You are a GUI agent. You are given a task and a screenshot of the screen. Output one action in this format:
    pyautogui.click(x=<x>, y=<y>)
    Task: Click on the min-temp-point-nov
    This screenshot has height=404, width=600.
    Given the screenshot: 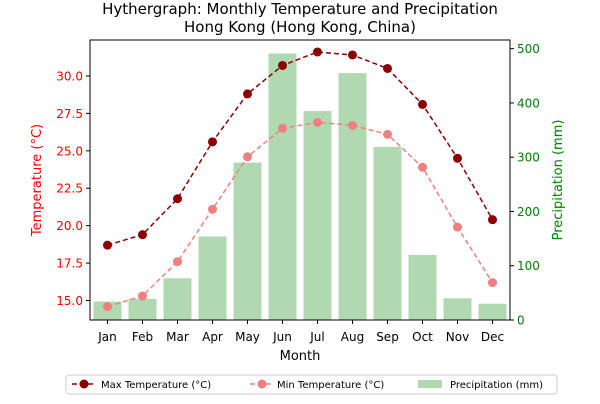 What is the action you would take?
    pyautogui.click(x=457, y=227)
    